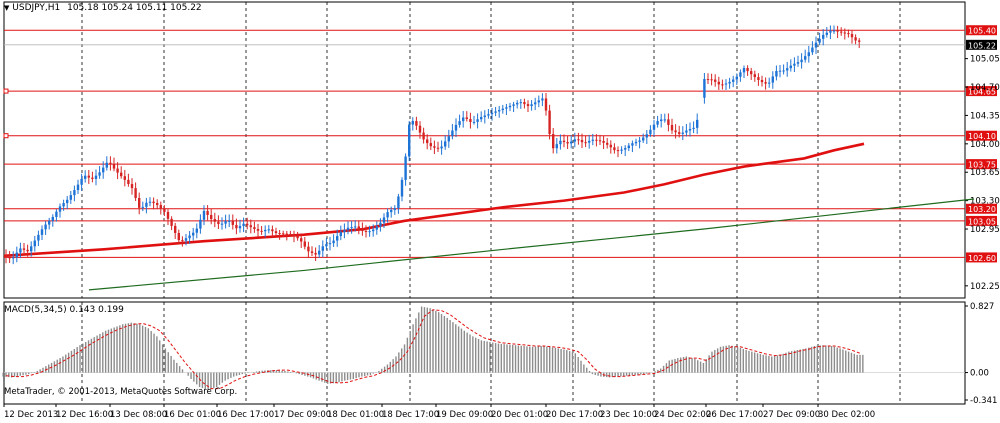  What do you see at coordinates (982, 45) in the screenshot?
I see `current-price-label: 105.22` at bounding box center [982, 45].